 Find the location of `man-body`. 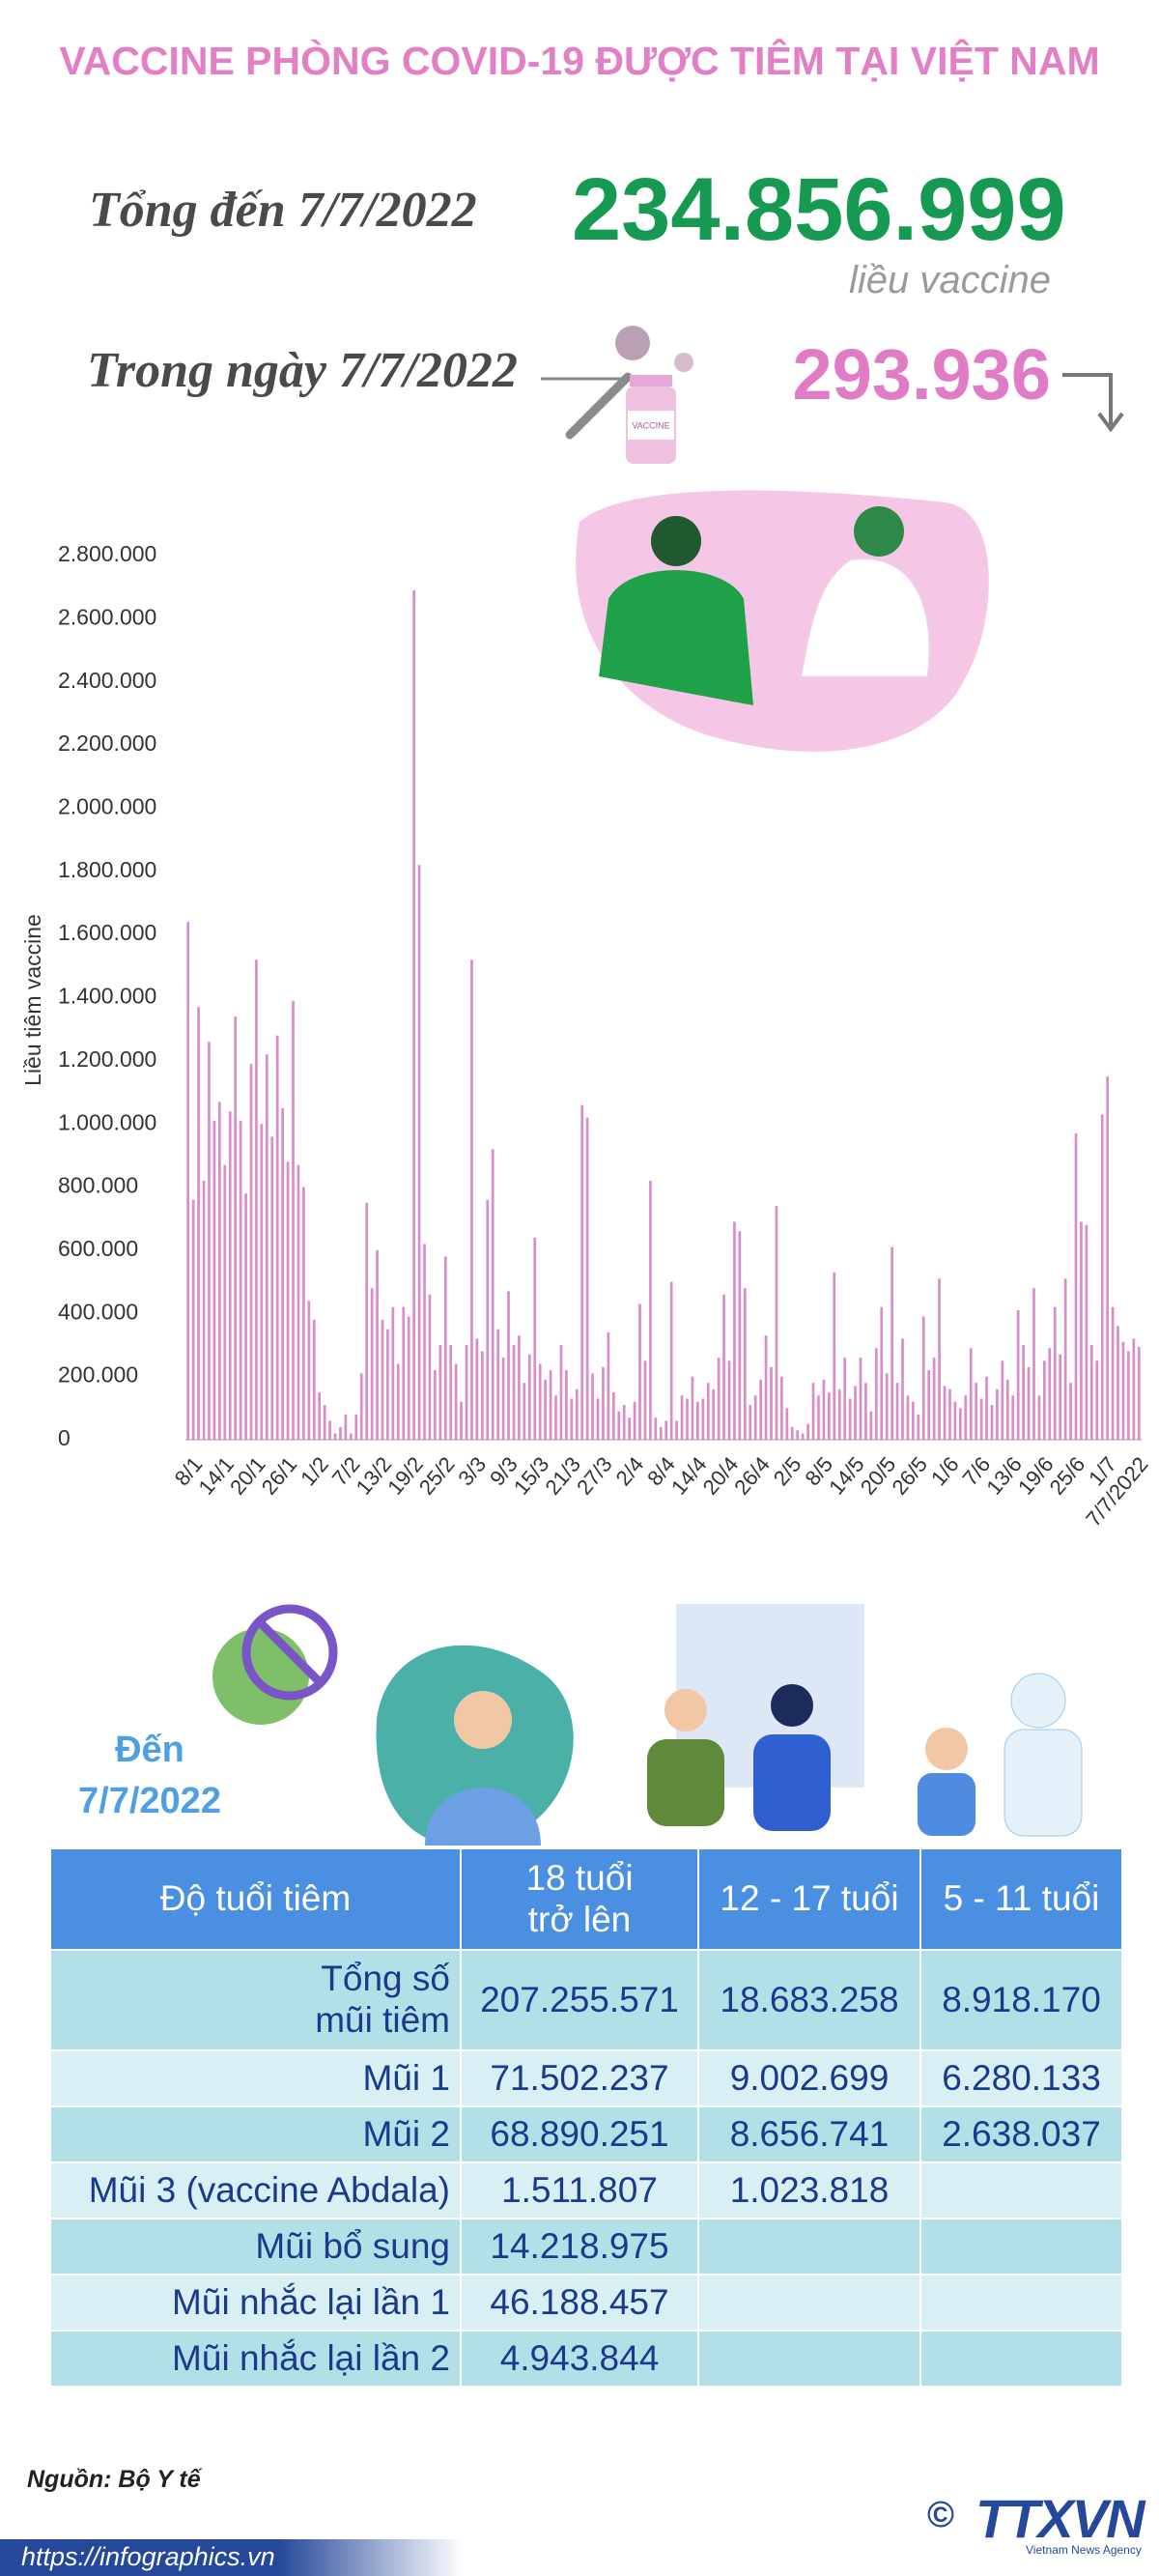

man-body is located at coordinates (676, 638).